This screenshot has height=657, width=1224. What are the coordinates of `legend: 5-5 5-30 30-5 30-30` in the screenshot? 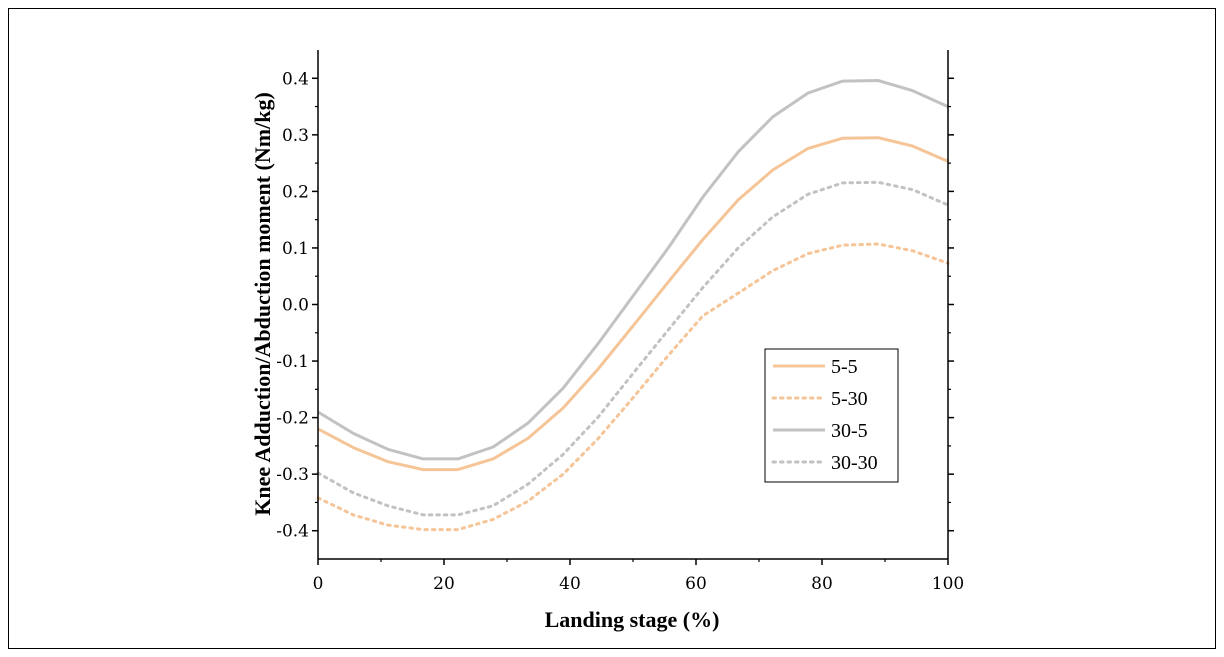 It's located at (831, 415).